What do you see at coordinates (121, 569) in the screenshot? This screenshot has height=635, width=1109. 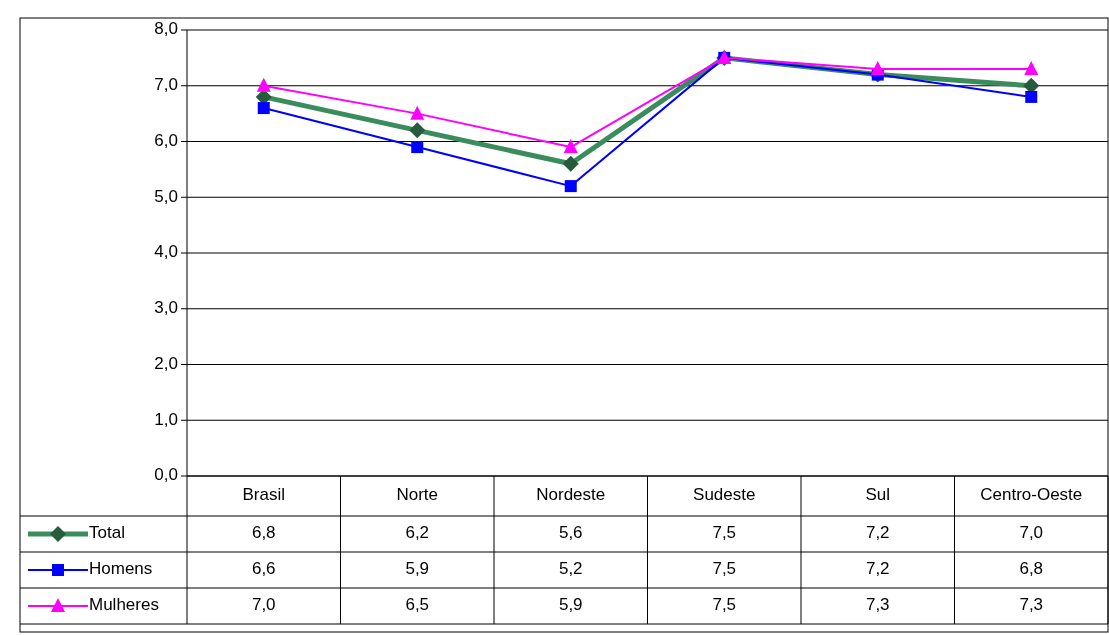 I see `legend-label: Homens` at bounding box center [121, 569].